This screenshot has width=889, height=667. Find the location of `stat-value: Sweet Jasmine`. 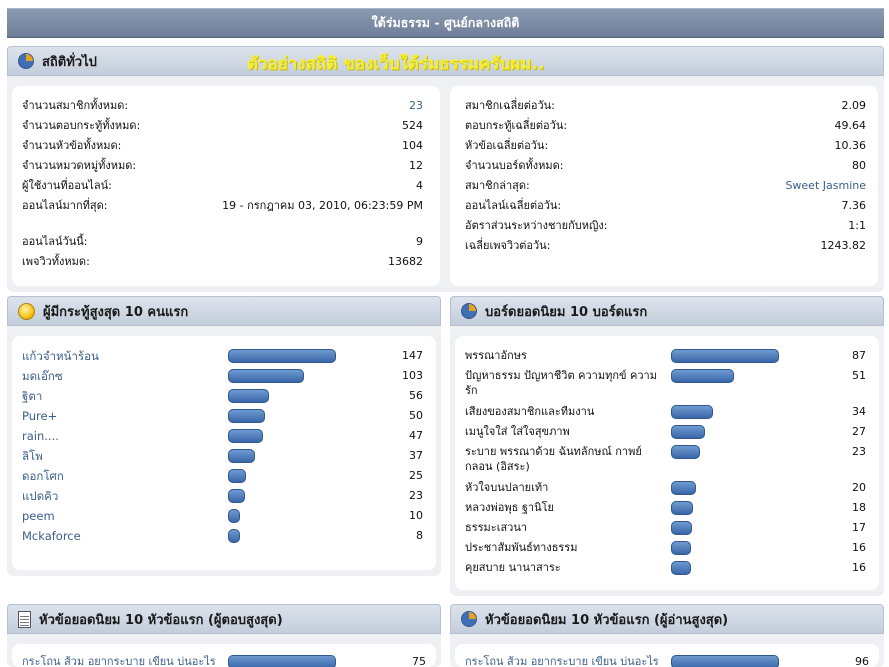

stat-value: Sweet Jasmine is located at coordinates (825, 185).